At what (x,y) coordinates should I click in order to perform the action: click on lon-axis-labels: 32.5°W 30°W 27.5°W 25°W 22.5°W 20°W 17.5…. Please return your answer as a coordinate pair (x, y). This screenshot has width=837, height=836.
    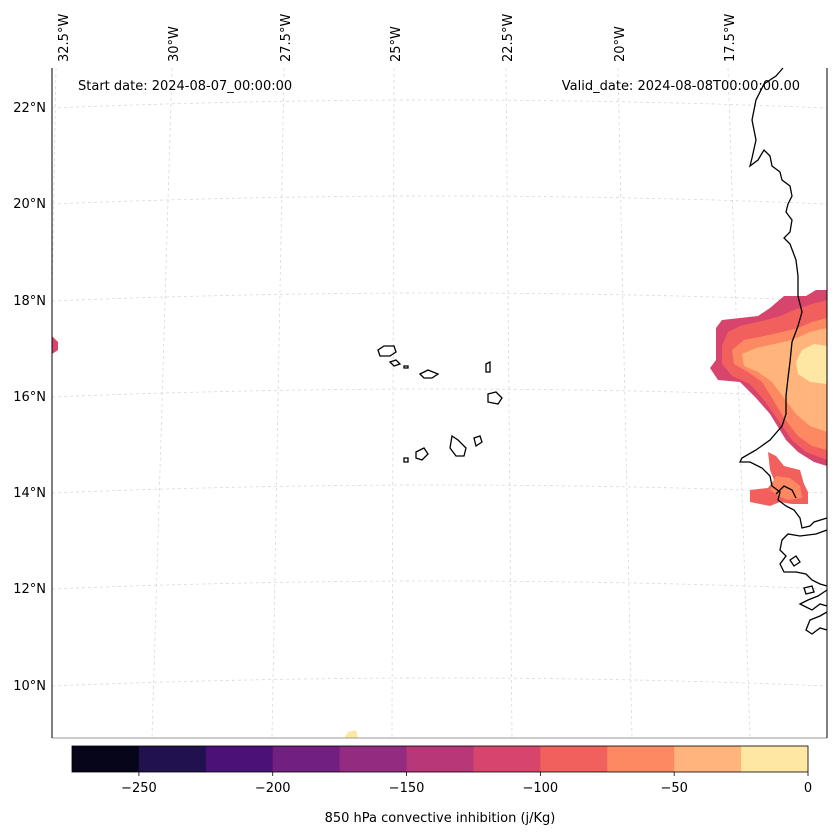
    Looking at the image, I should click on (397, 38).